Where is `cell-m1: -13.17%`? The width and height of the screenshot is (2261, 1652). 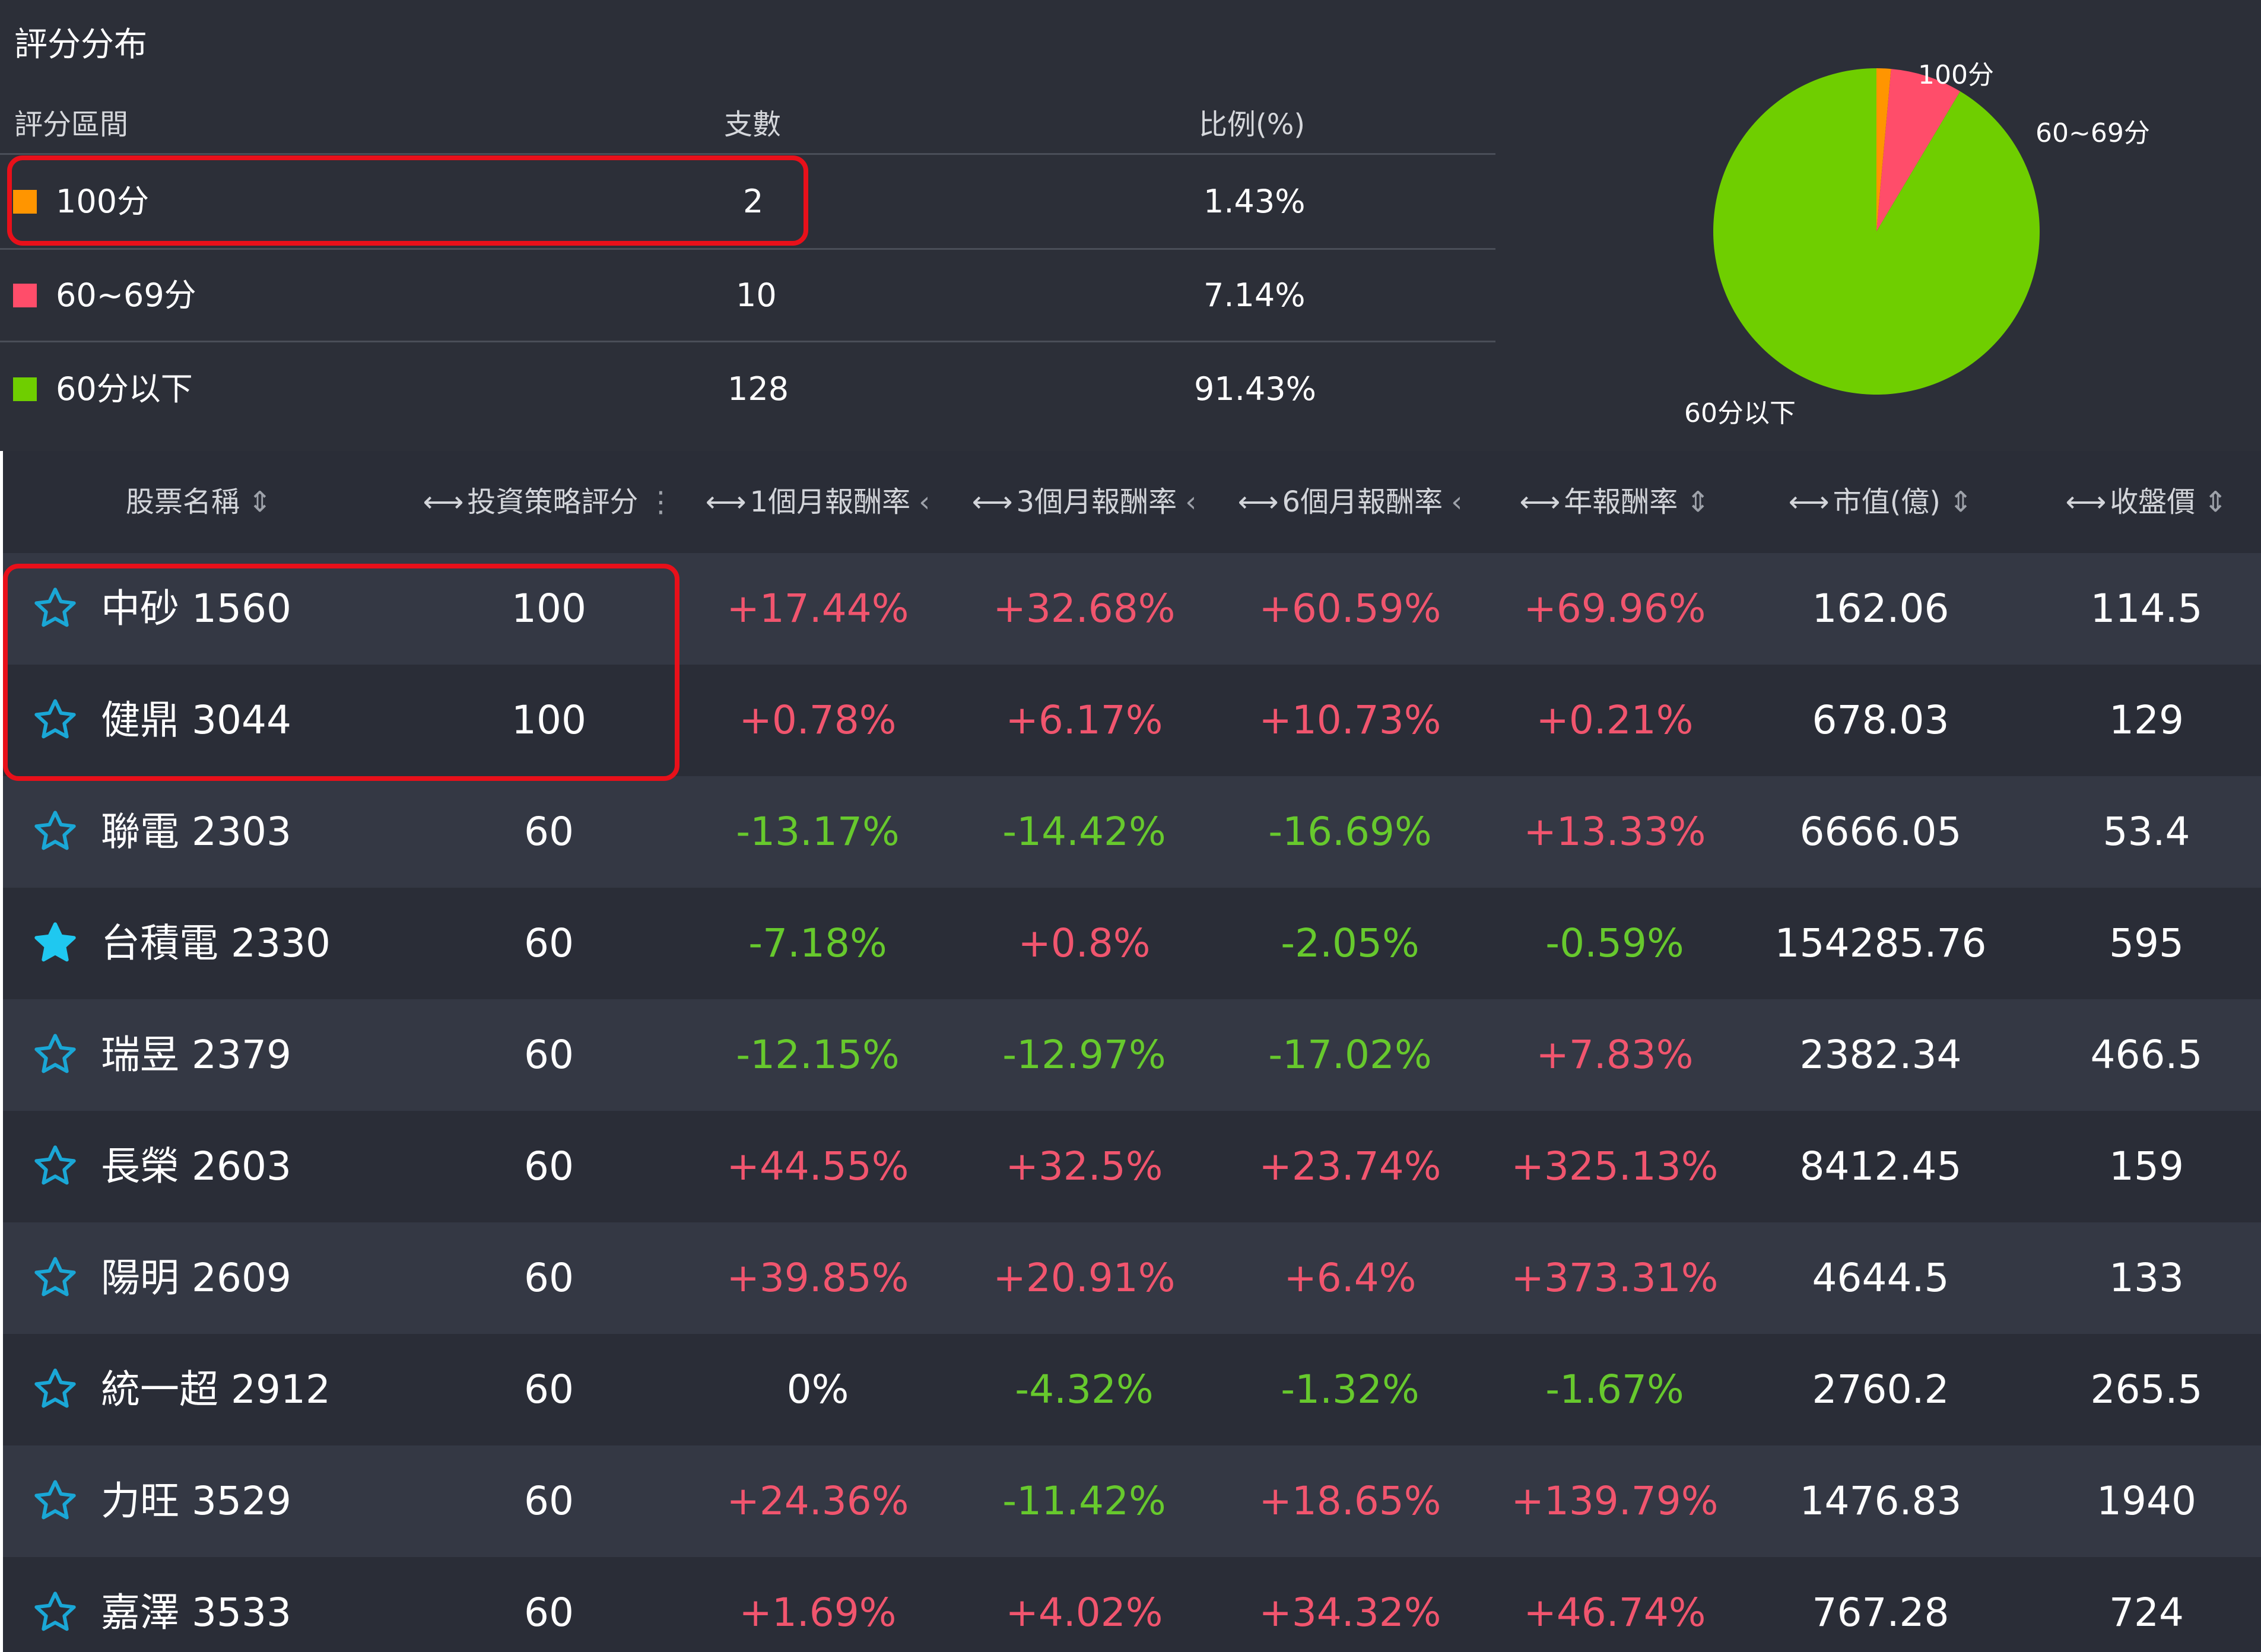
cell-m1: -13.17% is located at coordinates (818, 831).